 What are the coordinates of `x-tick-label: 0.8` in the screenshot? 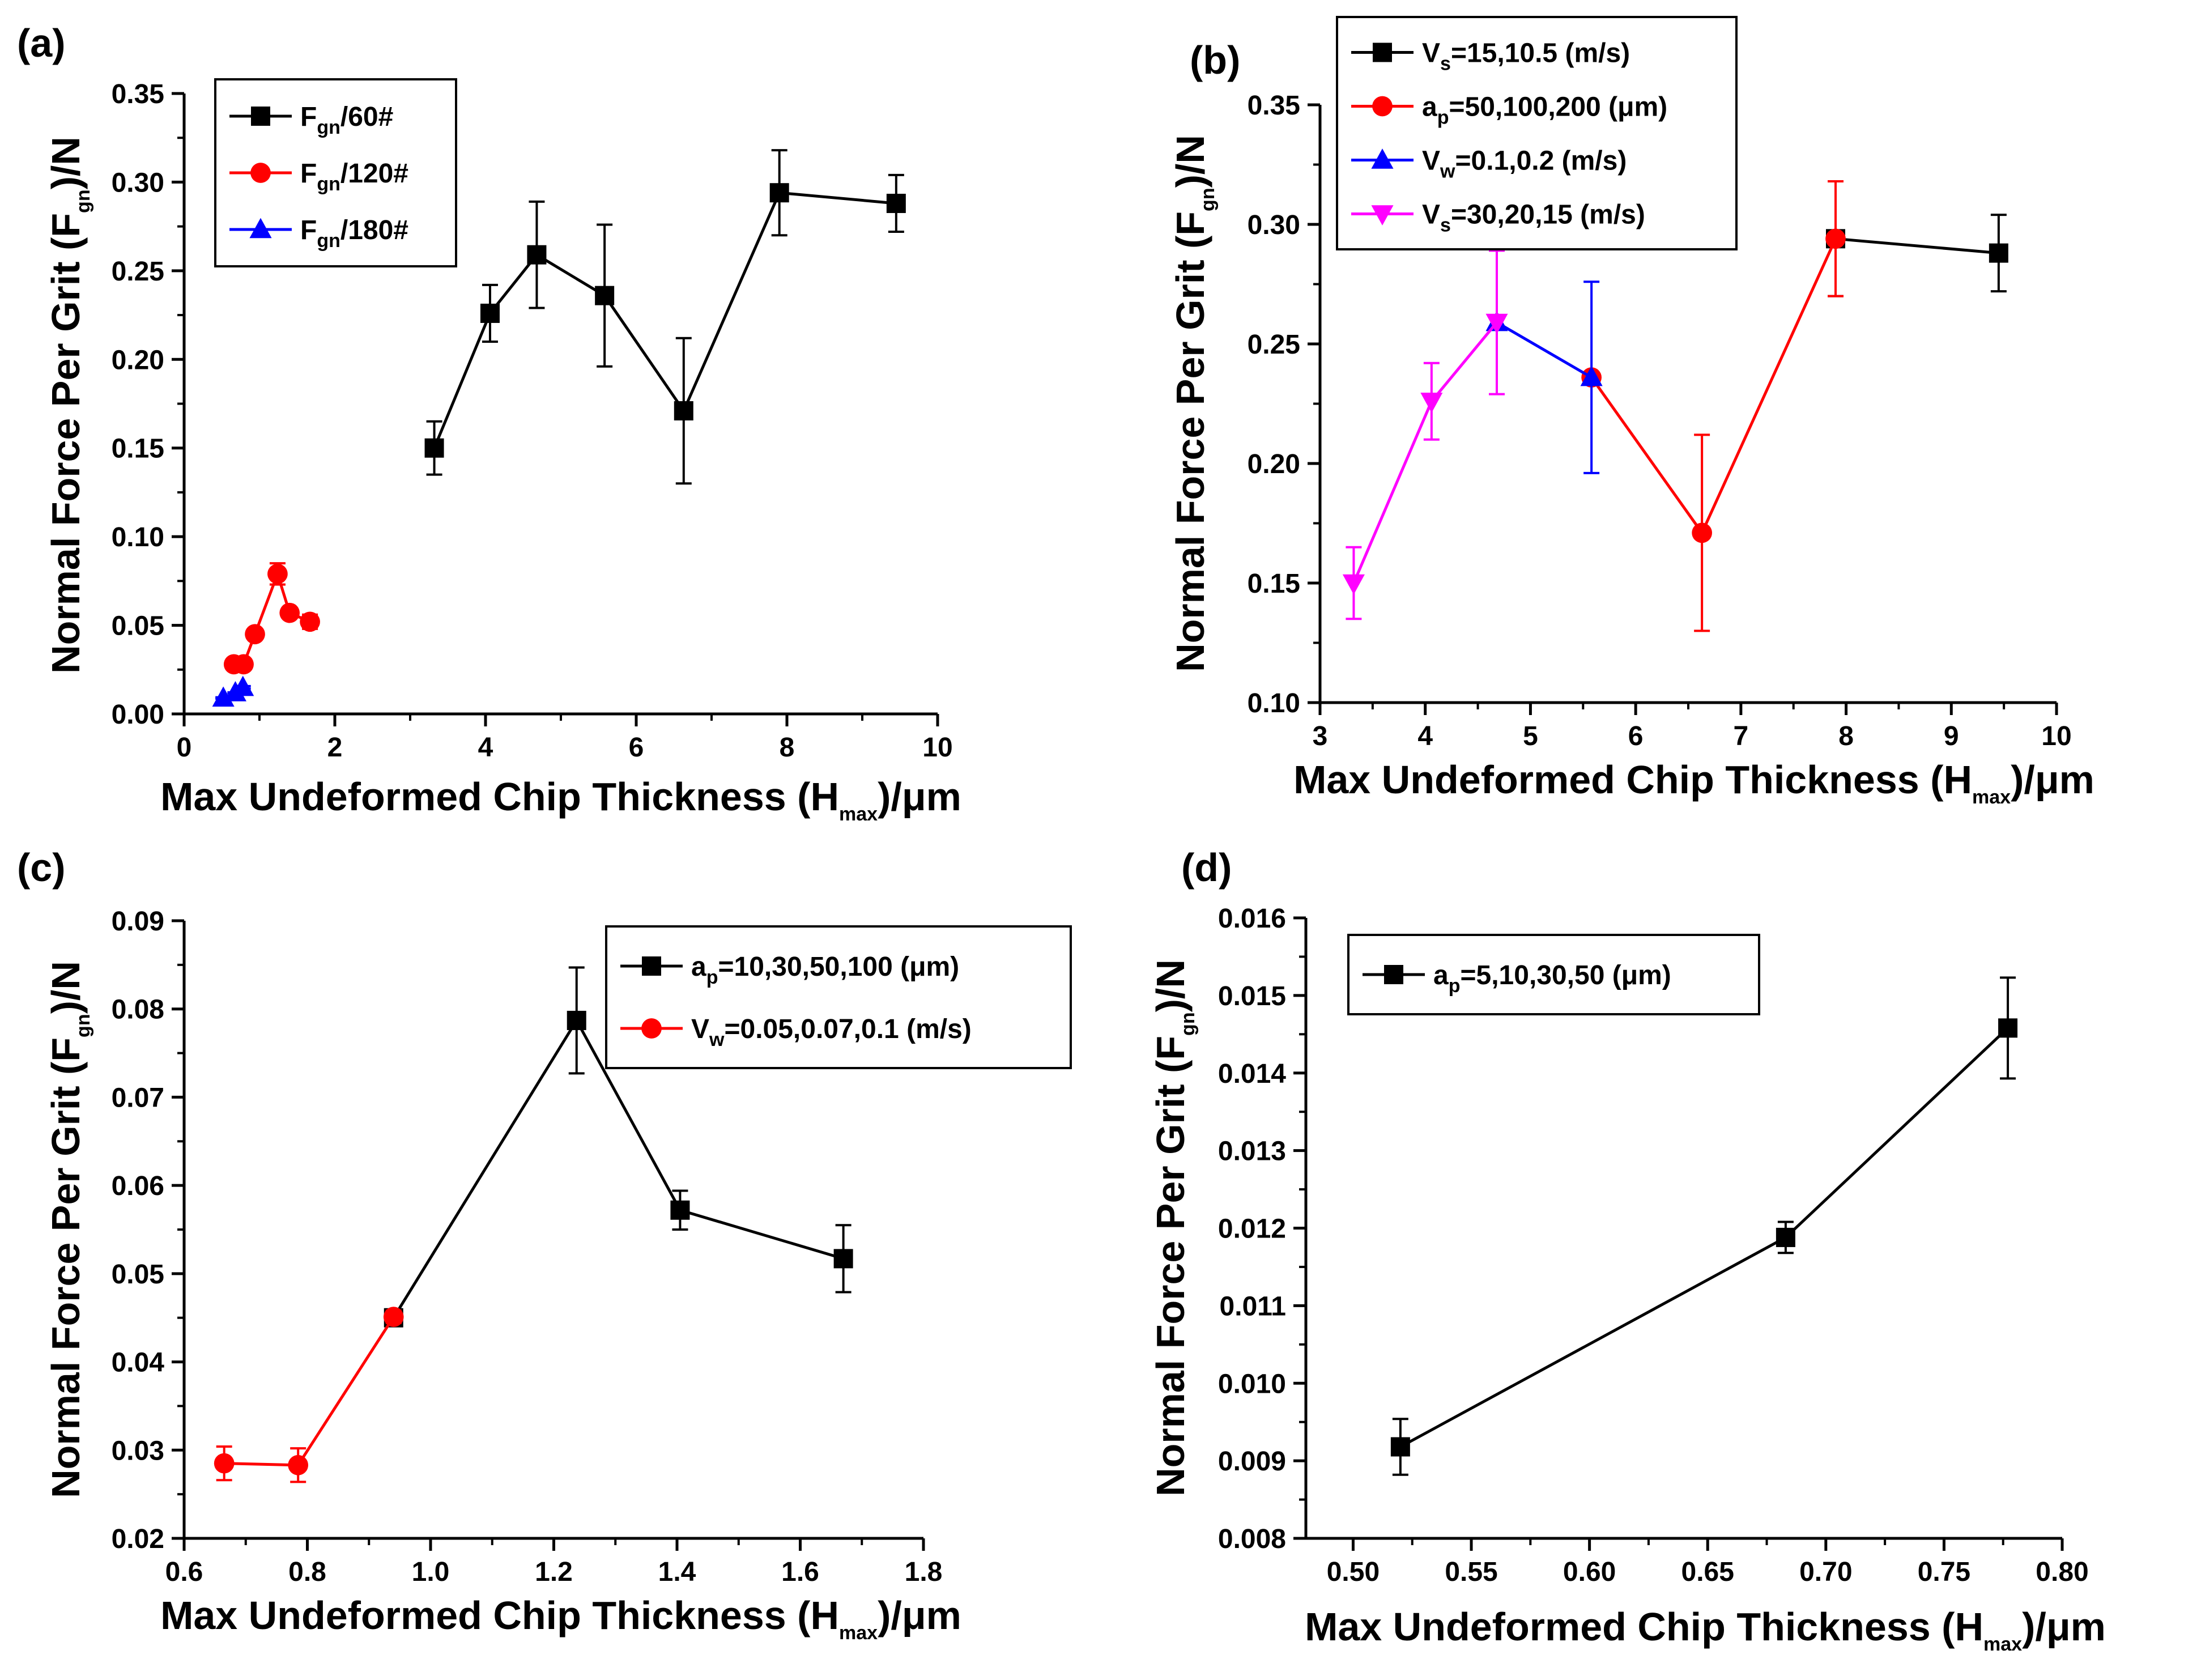 It's located at (307, 1572).